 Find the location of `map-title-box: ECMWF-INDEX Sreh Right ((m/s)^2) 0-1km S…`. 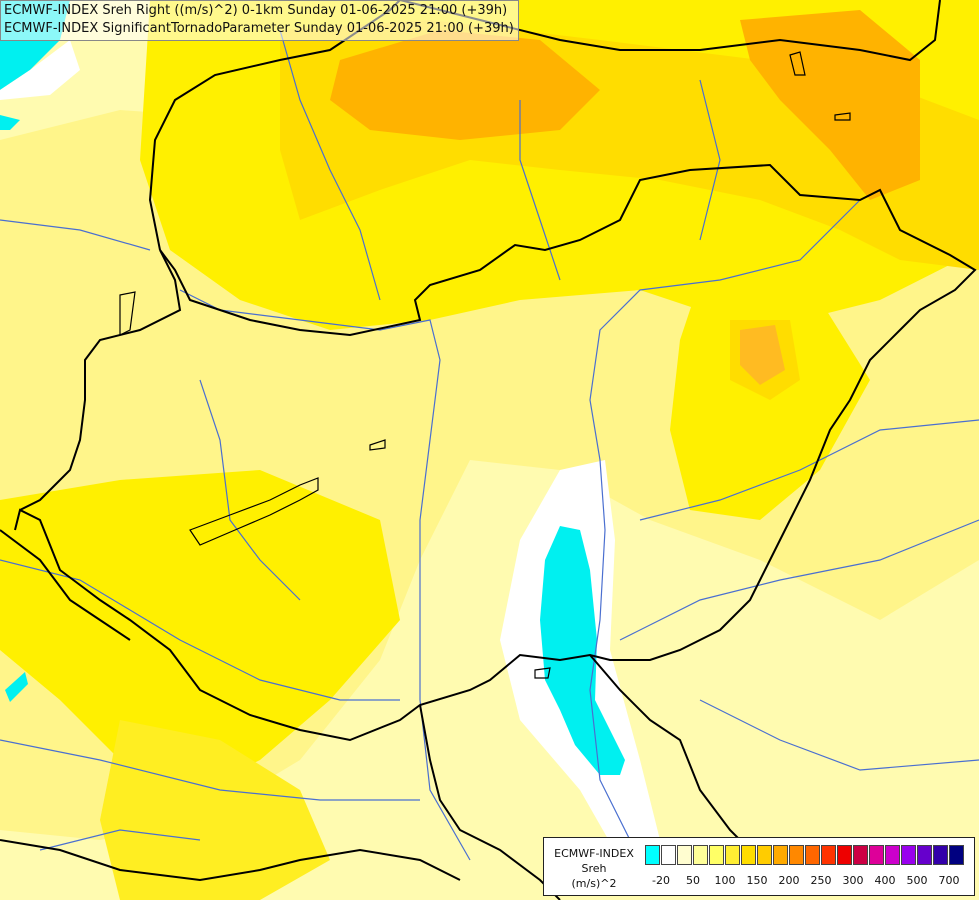

map-title-box: ECMWF-INDEX Sreh Right ((m/s)^2) 0-1km S… is located at coordinates (259, 20).